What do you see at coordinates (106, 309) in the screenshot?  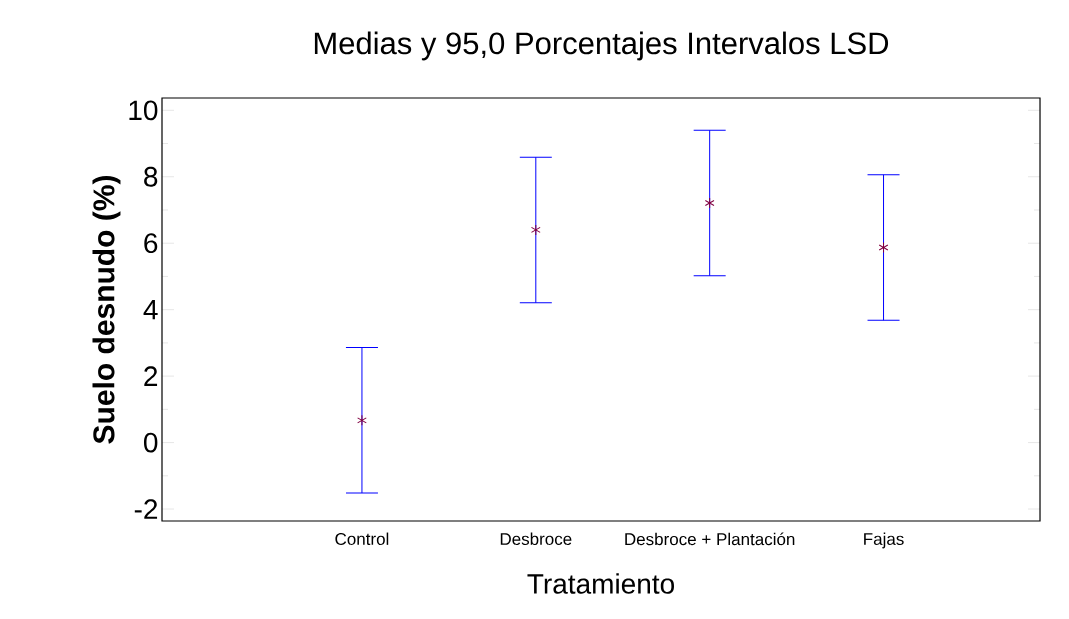 I see `y-axis-title: Suelo desnudo (%)` at bounding box center [106, 309].